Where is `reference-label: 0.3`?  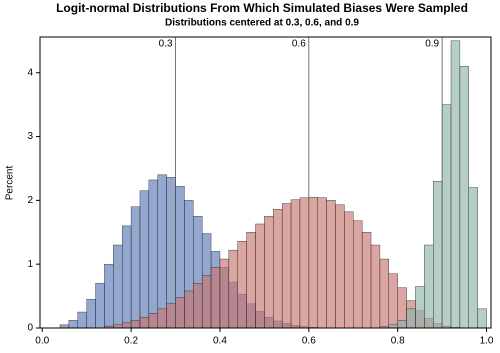 reference-label: 0.3 is located at coordinates (166, 44).